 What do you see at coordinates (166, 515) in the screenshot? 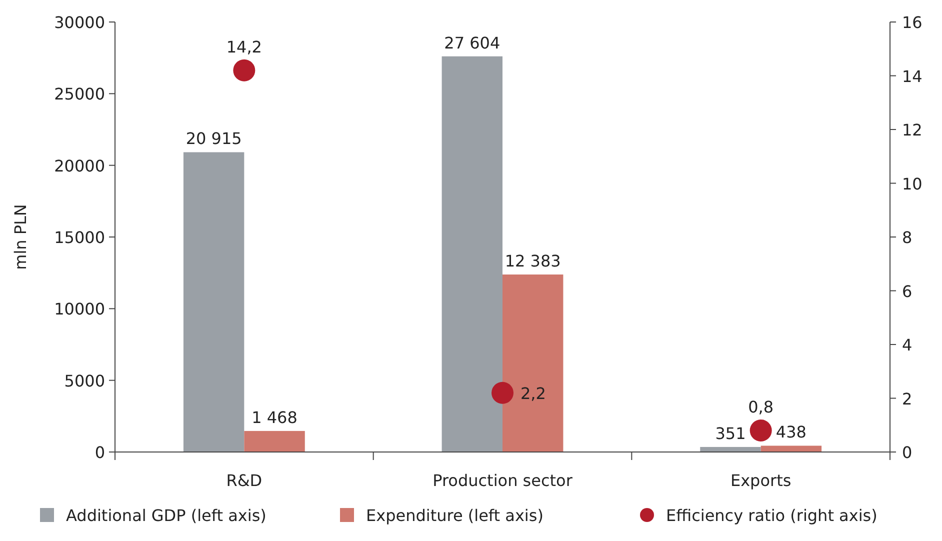
I see `legend-label: Additional GDP (left axis)` at bounding box center [166, 515].